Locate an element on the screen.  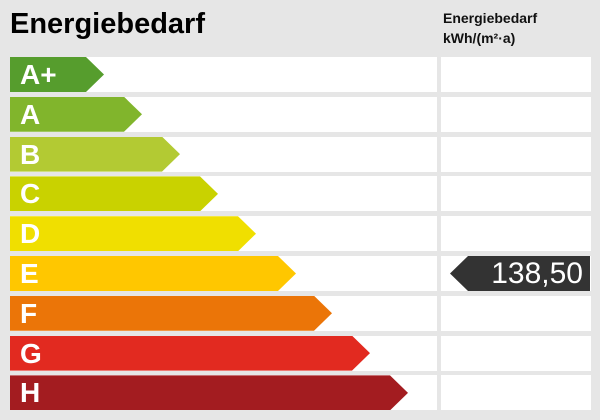
energy-class-row: A+ is located at coordinates (300, 74).